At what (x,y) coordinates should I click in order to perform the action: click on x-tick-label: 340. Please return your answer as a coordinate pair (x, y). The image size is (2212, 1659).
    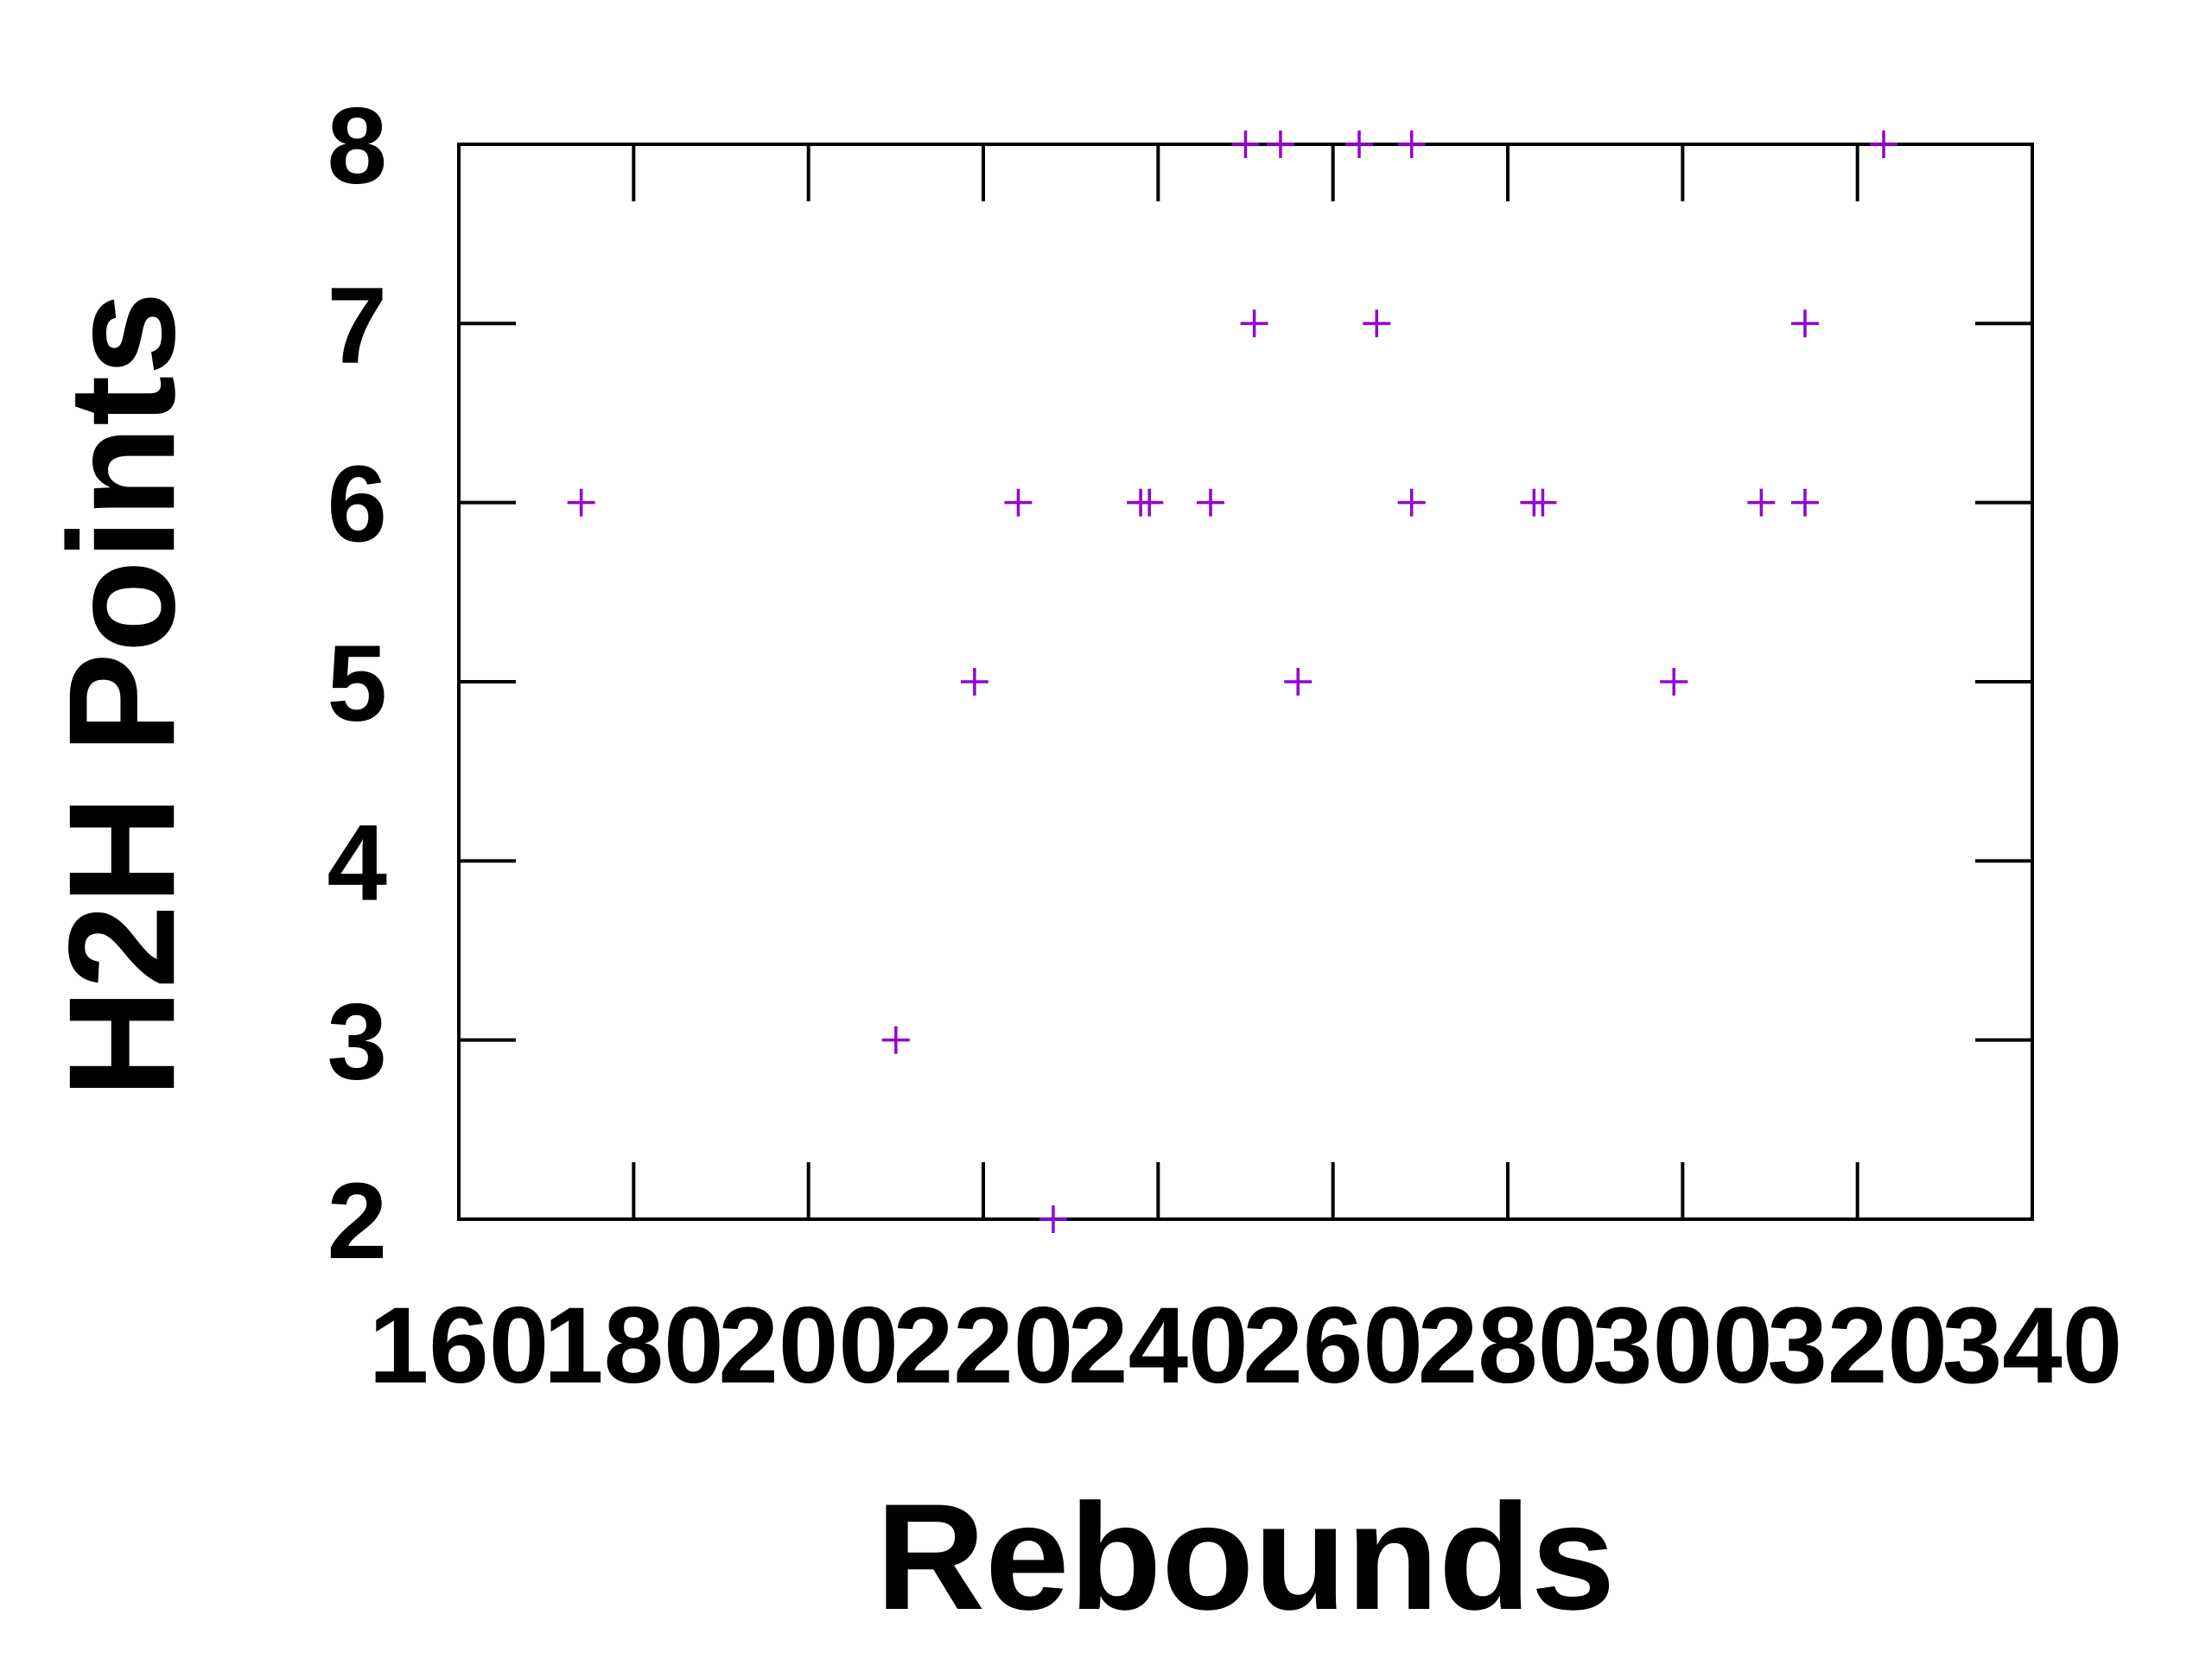
    Looking at the image, I should click on (2032, 1346).